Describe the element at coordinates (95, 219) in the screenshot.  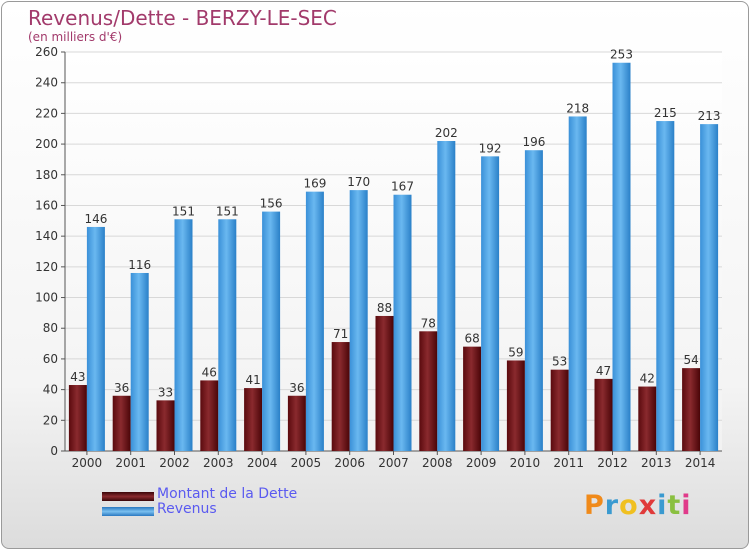
I see `data-label-revenus: 146` at that location.